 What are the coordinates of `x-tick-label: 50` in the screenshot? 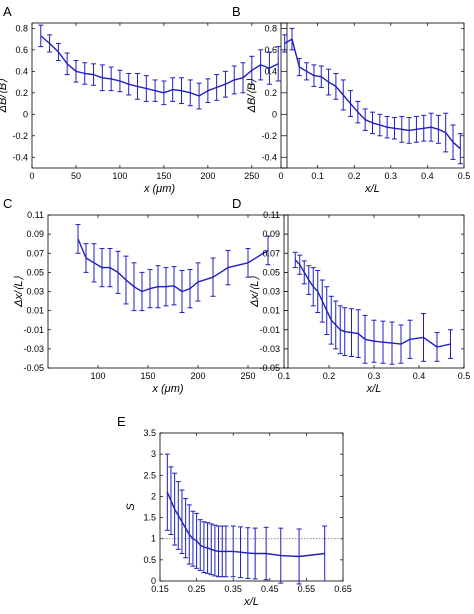 It's located at (76, 176).